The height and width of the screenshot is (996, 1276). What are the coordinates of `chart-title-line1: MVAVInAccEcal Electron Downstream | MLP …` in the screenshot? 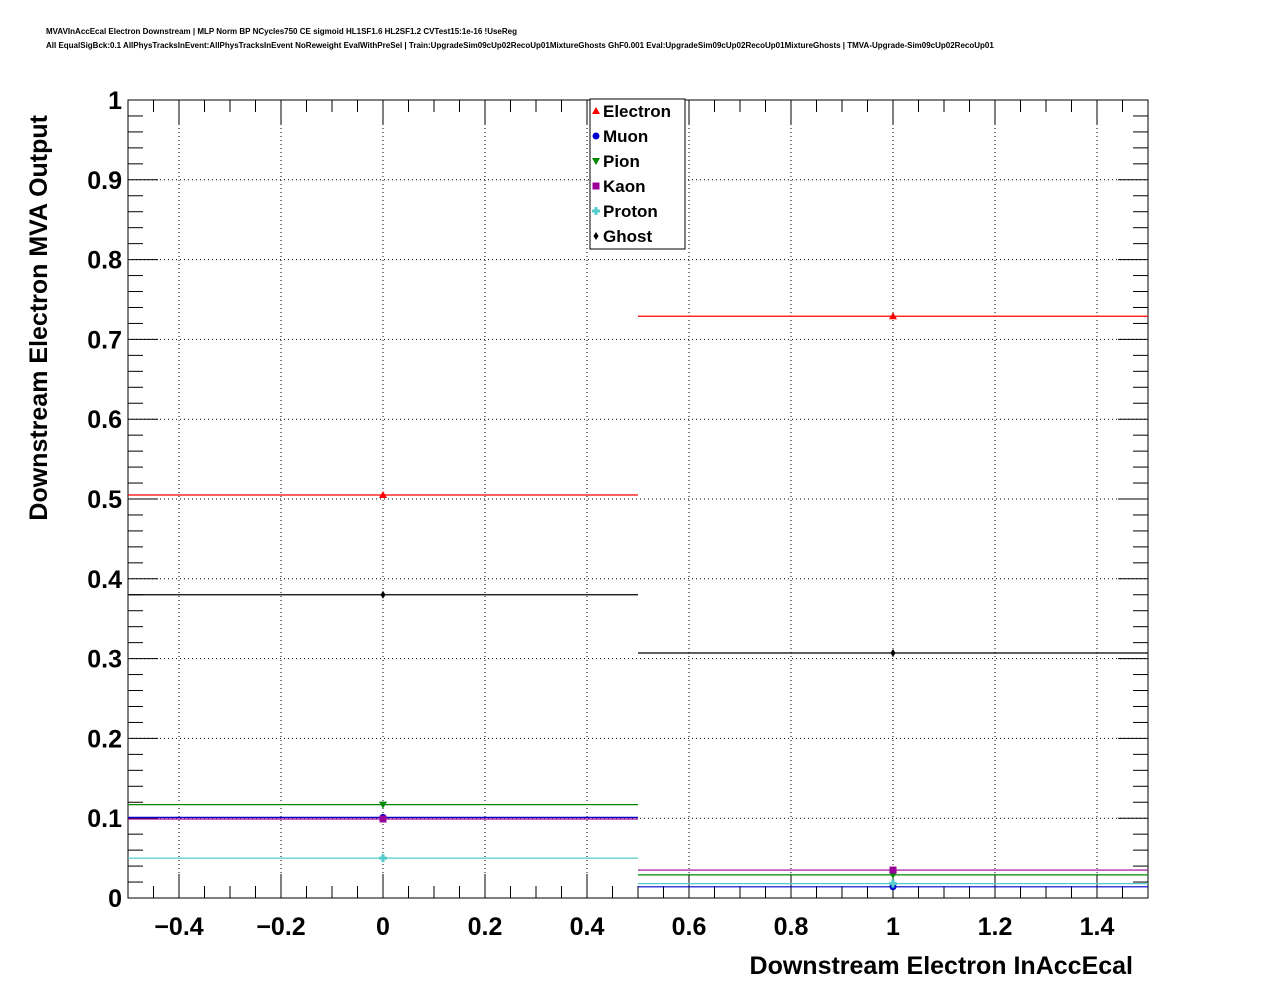 It's located at (281, 31).